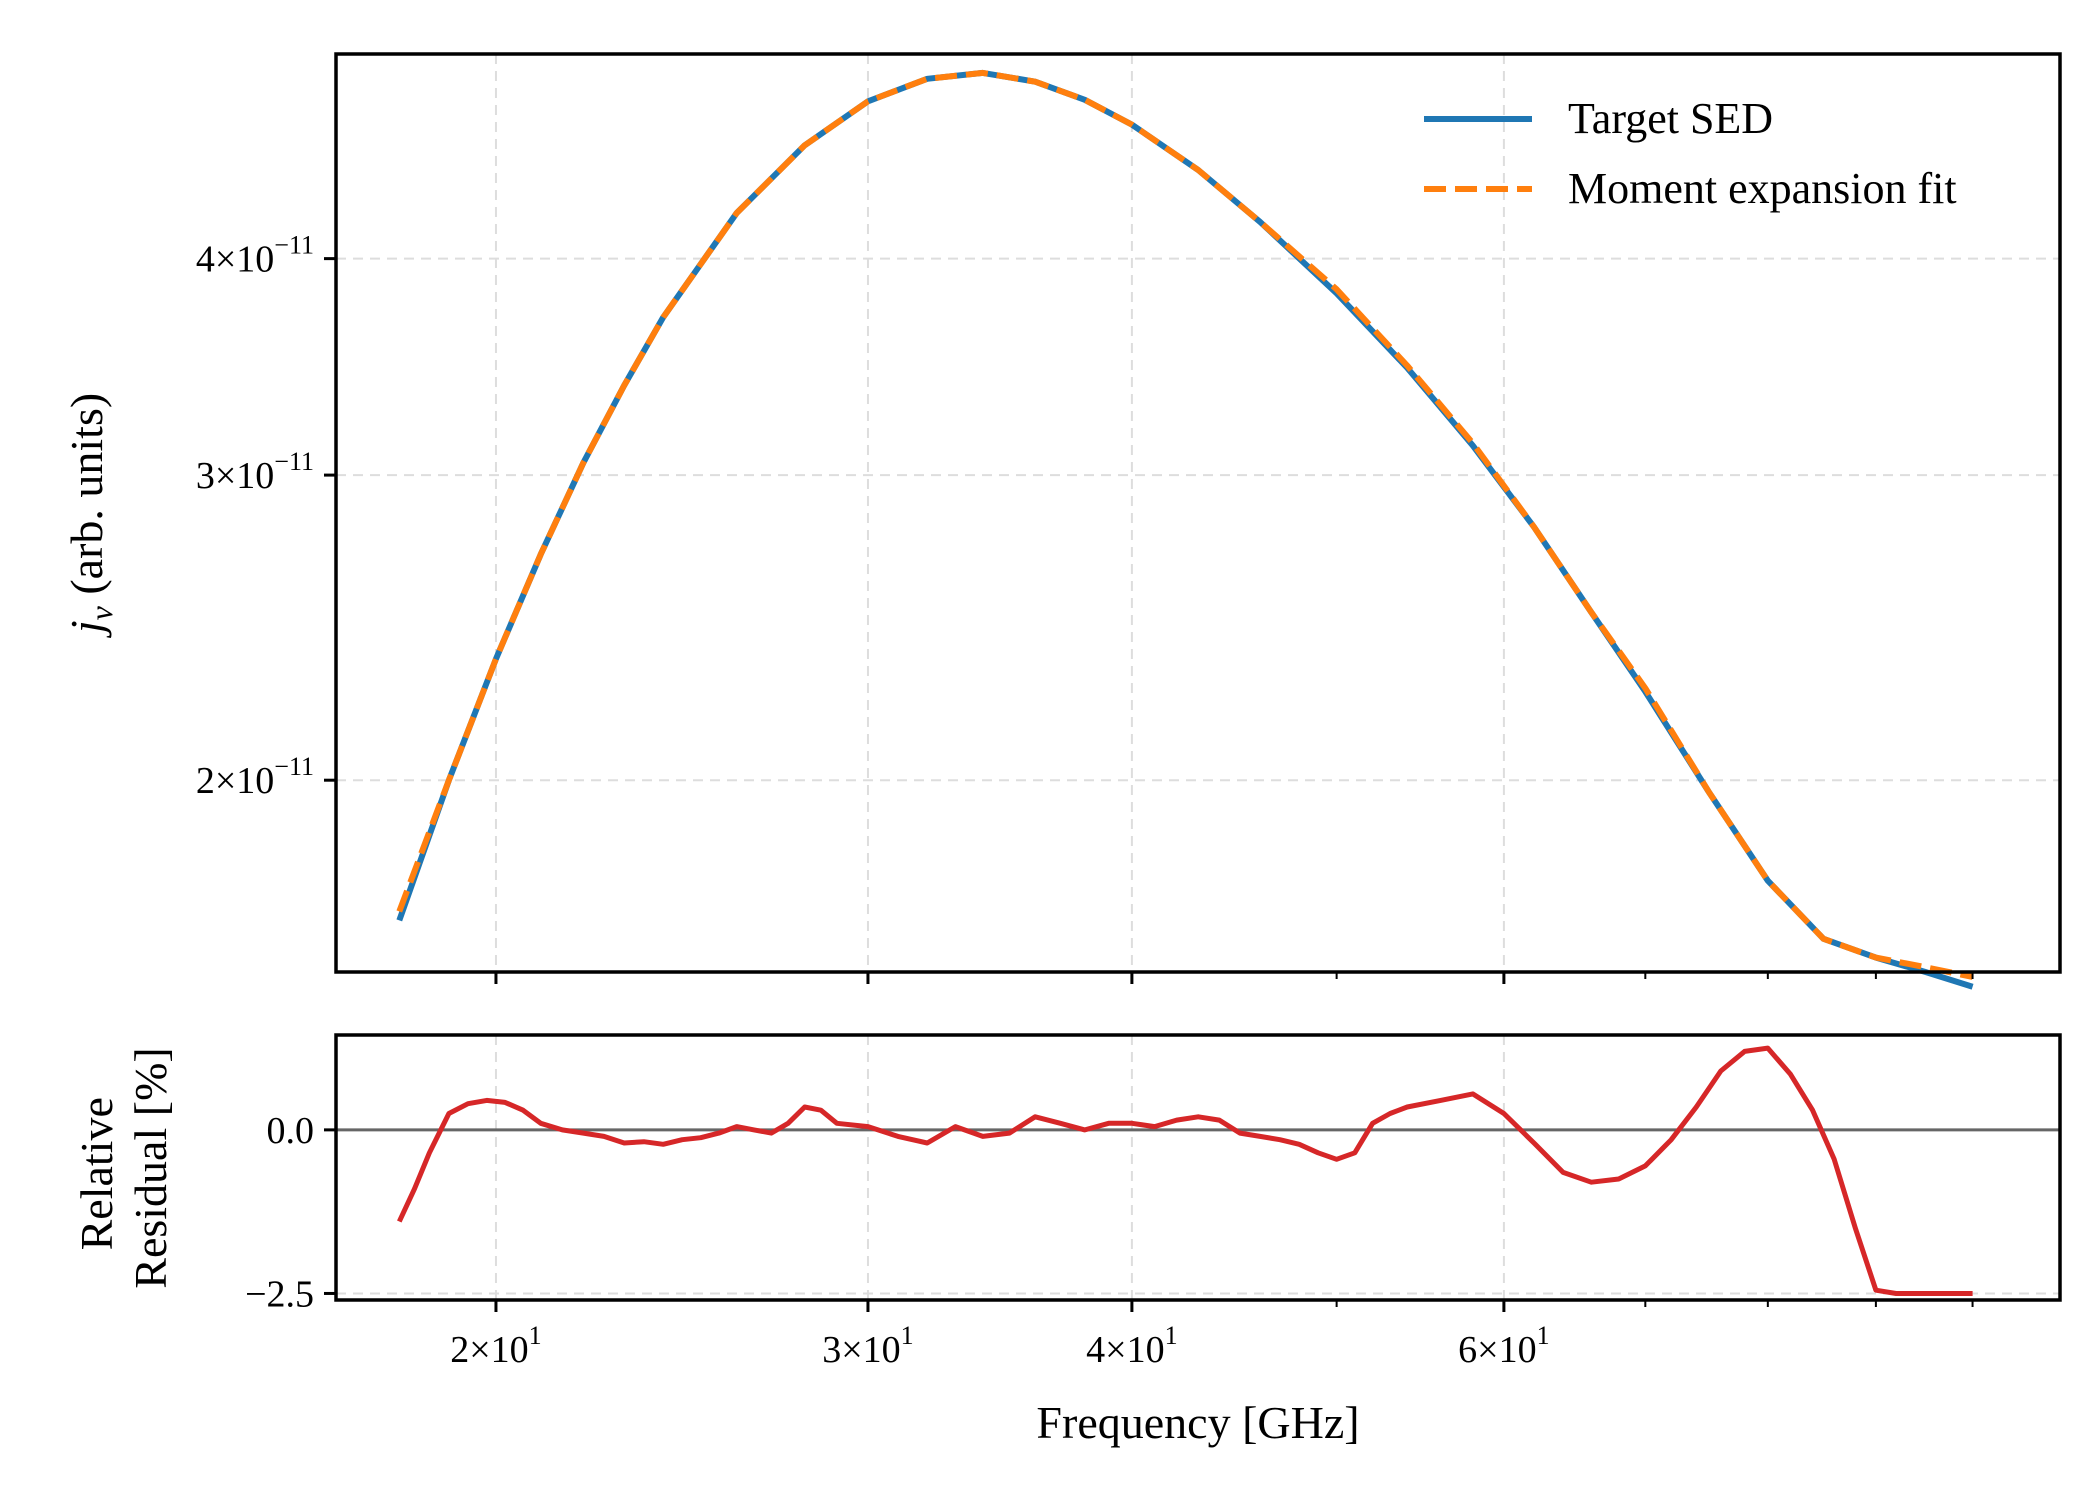  Describe the element at coordinates (867, 1346) in the screenshot. I see `residual-x-tick-label: 3×10¹` at that location.